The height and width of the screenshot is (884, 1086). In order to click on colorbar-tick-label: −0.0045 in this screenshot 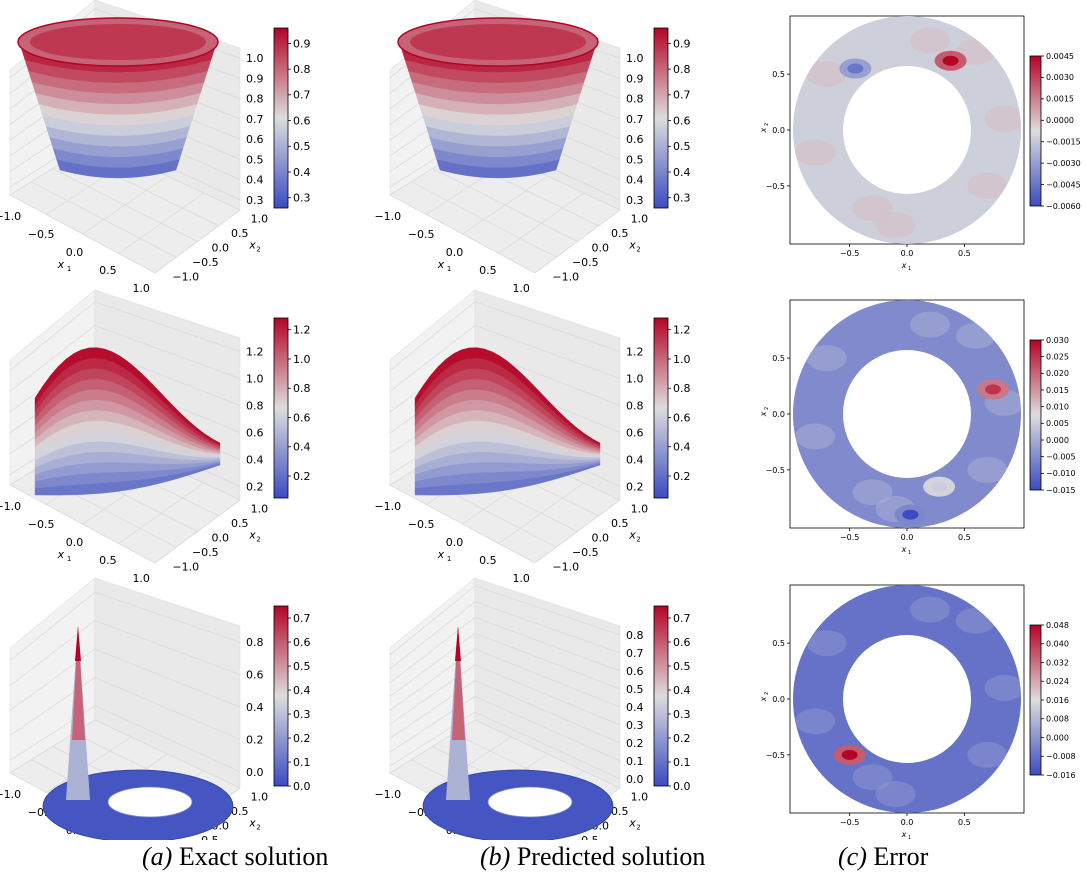, I will do `click(1063, 184)`.